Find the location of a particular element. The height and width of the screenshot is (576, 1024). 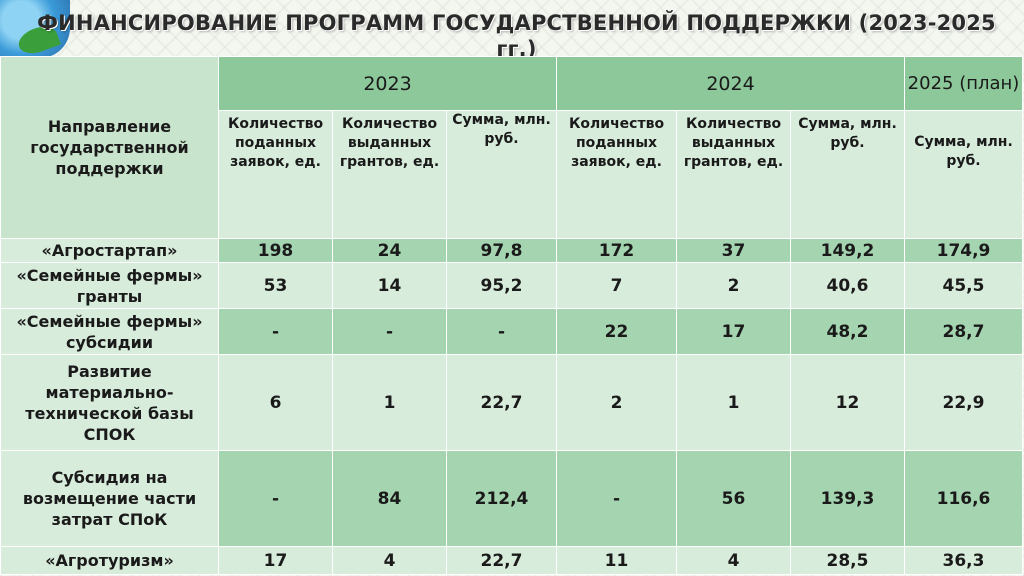

value-2023-applications: 53 is located at coordinates (275, 285).